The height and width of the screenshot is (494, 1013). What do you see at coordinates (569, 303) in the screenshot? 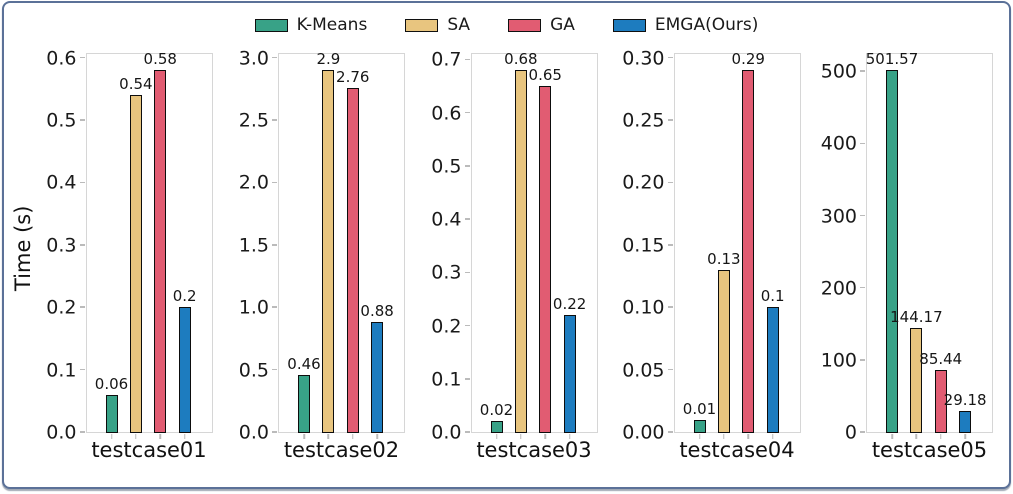
I see `bar-value-label: 0.22` at bounding box center [569, 303].